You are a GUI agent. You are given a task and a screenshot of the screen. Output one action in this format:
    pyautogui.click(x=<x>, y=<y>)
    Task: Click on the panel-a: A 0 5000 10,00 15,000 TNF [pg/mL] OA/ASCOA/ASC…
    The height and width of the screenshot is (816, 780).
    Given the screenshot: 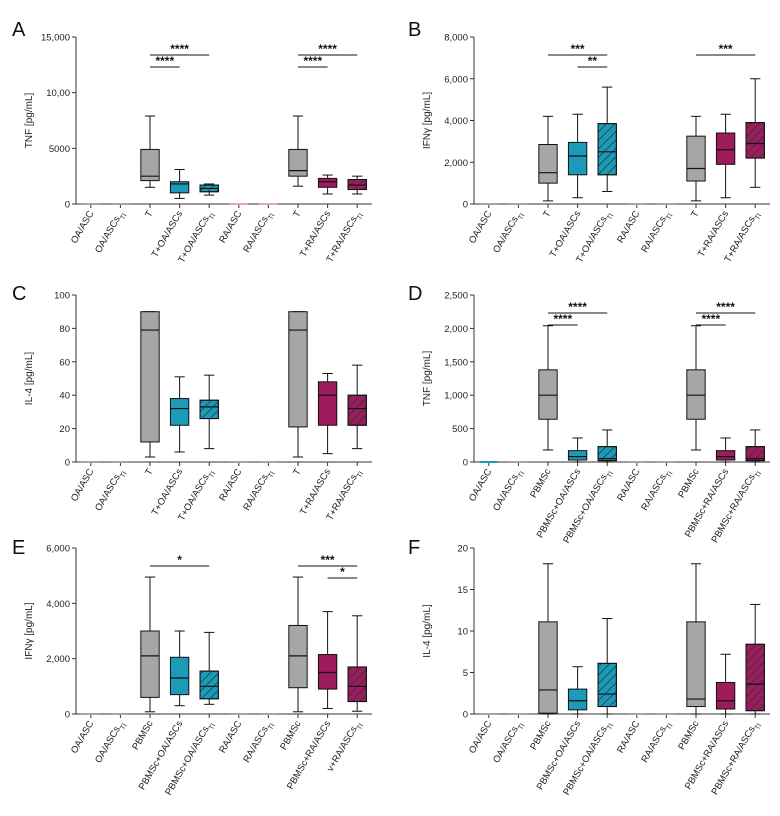 What is the action you would take?
    pyautogui.click(x=192, y=142)
    